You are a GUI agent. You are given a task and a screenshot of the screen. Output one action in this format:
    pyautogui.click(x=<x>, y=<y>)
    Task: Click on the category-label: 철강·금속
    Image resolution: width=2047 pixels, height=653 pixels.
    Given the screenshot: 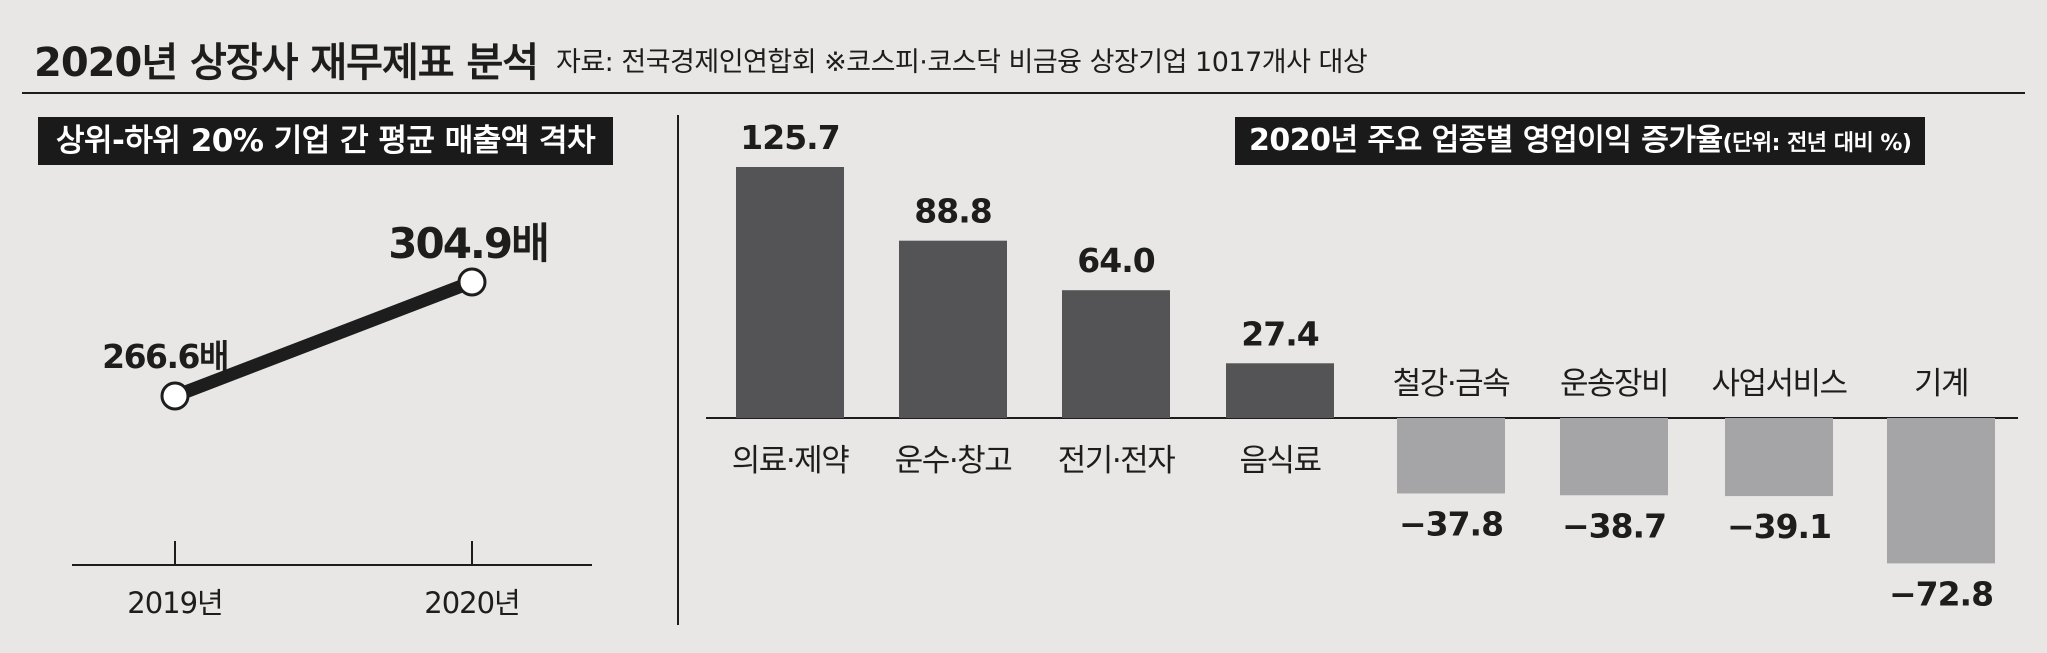 What is the action you would take?
    pyautogui.click(x=1451, y=384)
    